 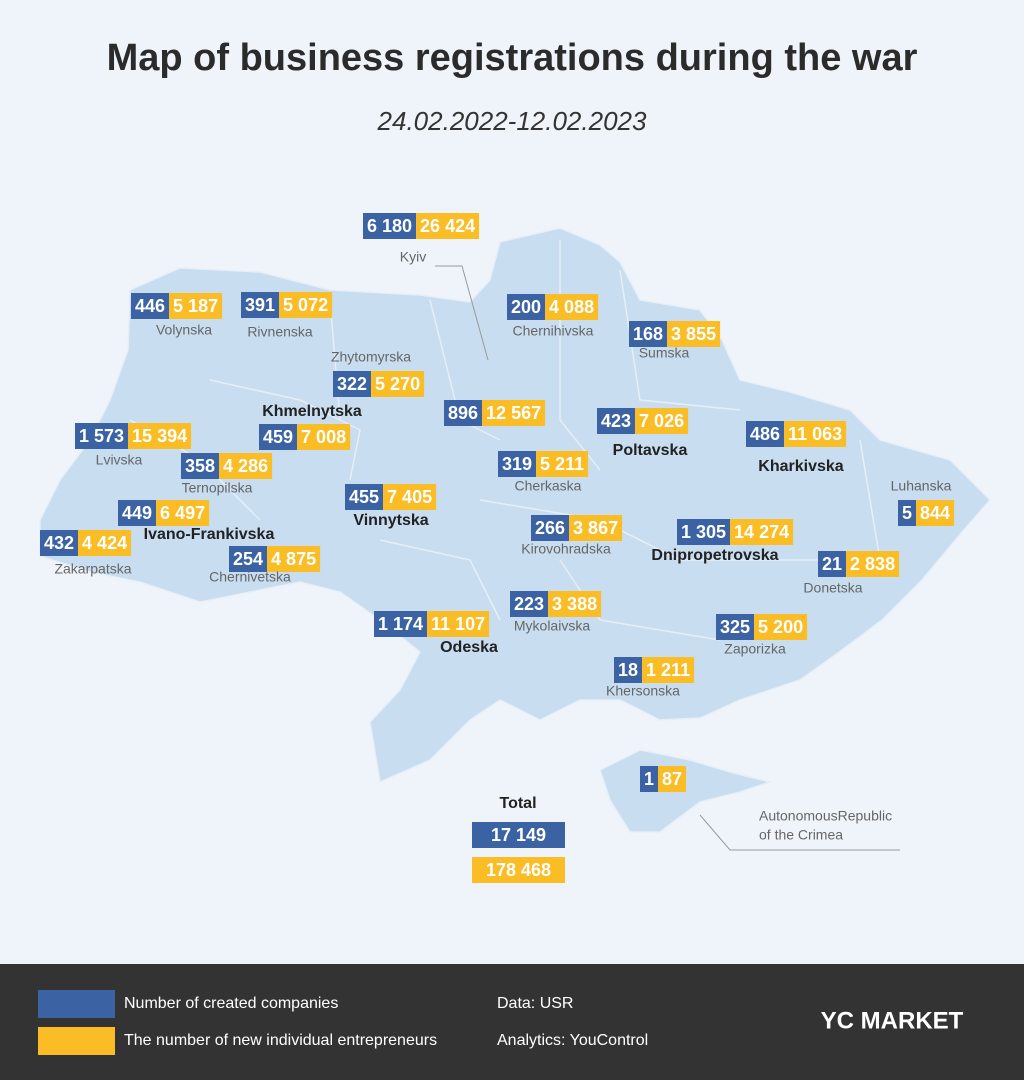 I want to click on companies-box-label: 391, so click(x=260, y=305).